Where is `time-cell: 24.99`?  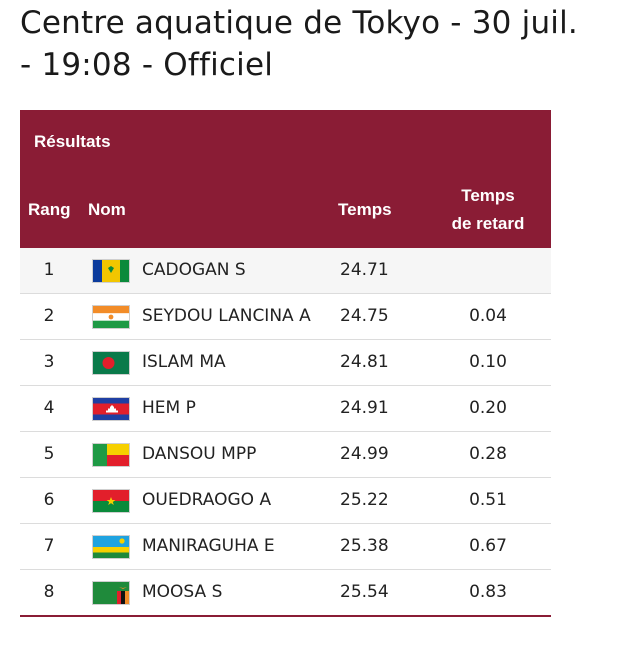
time-cell: 24.99 is located at coordinates (364, 454).